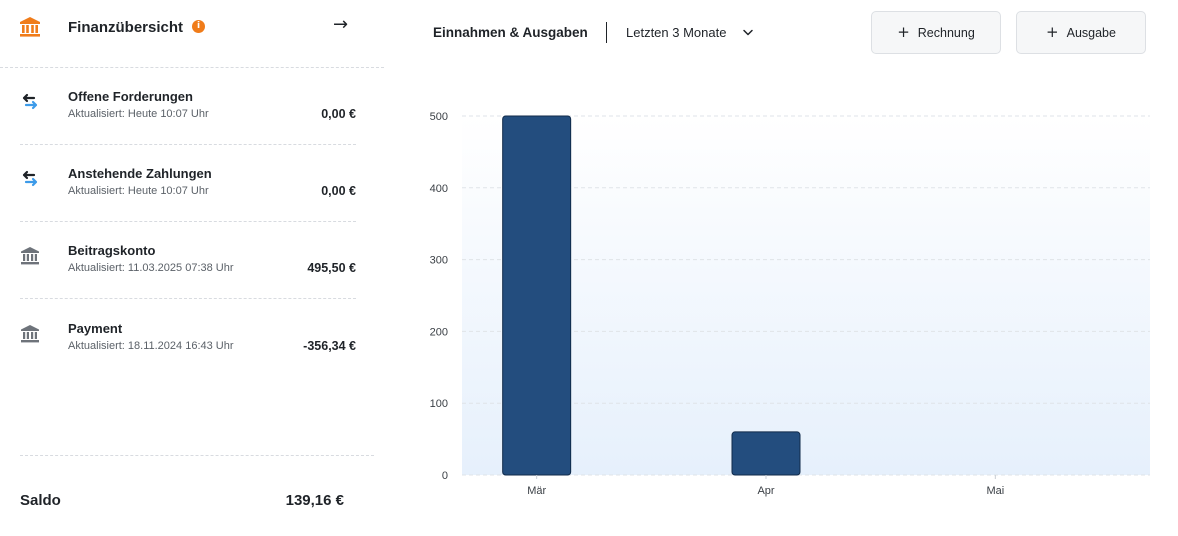 The width and height of the screenshot is (1178, 536). Describe the element at coordinates (946, 32) in the screenshot. I see `add-invoice-label: Rechnung` at that location.